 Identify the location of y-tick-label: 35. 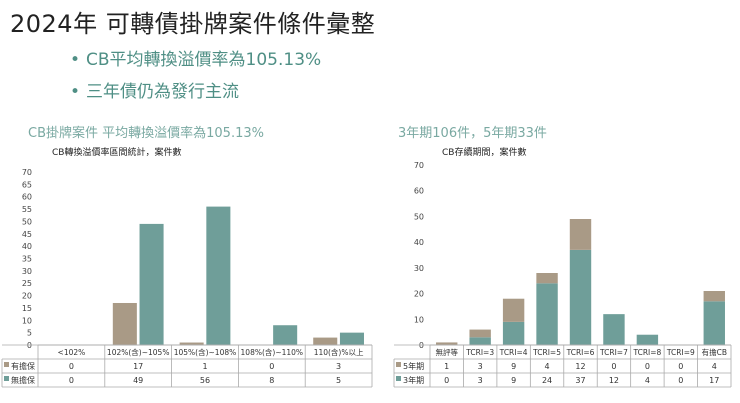
(27, 259).